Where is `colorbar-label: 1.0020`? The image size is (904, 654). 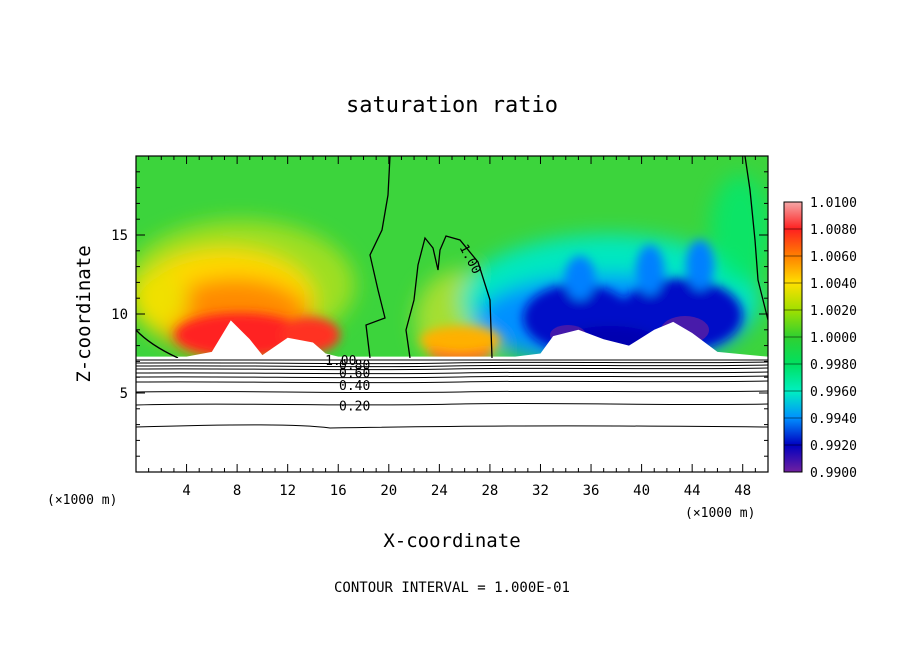
colorbar-label: 1.0020 is located at coordinates (833, 311).